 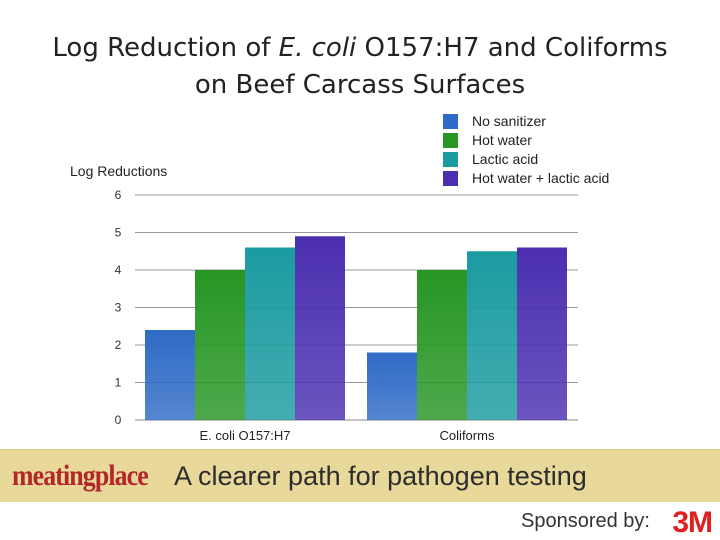 What do you see at coordinates (505, 159) in the screenshot?
I see `legend-label: Lactic acid` at bounding box center [505, 159].